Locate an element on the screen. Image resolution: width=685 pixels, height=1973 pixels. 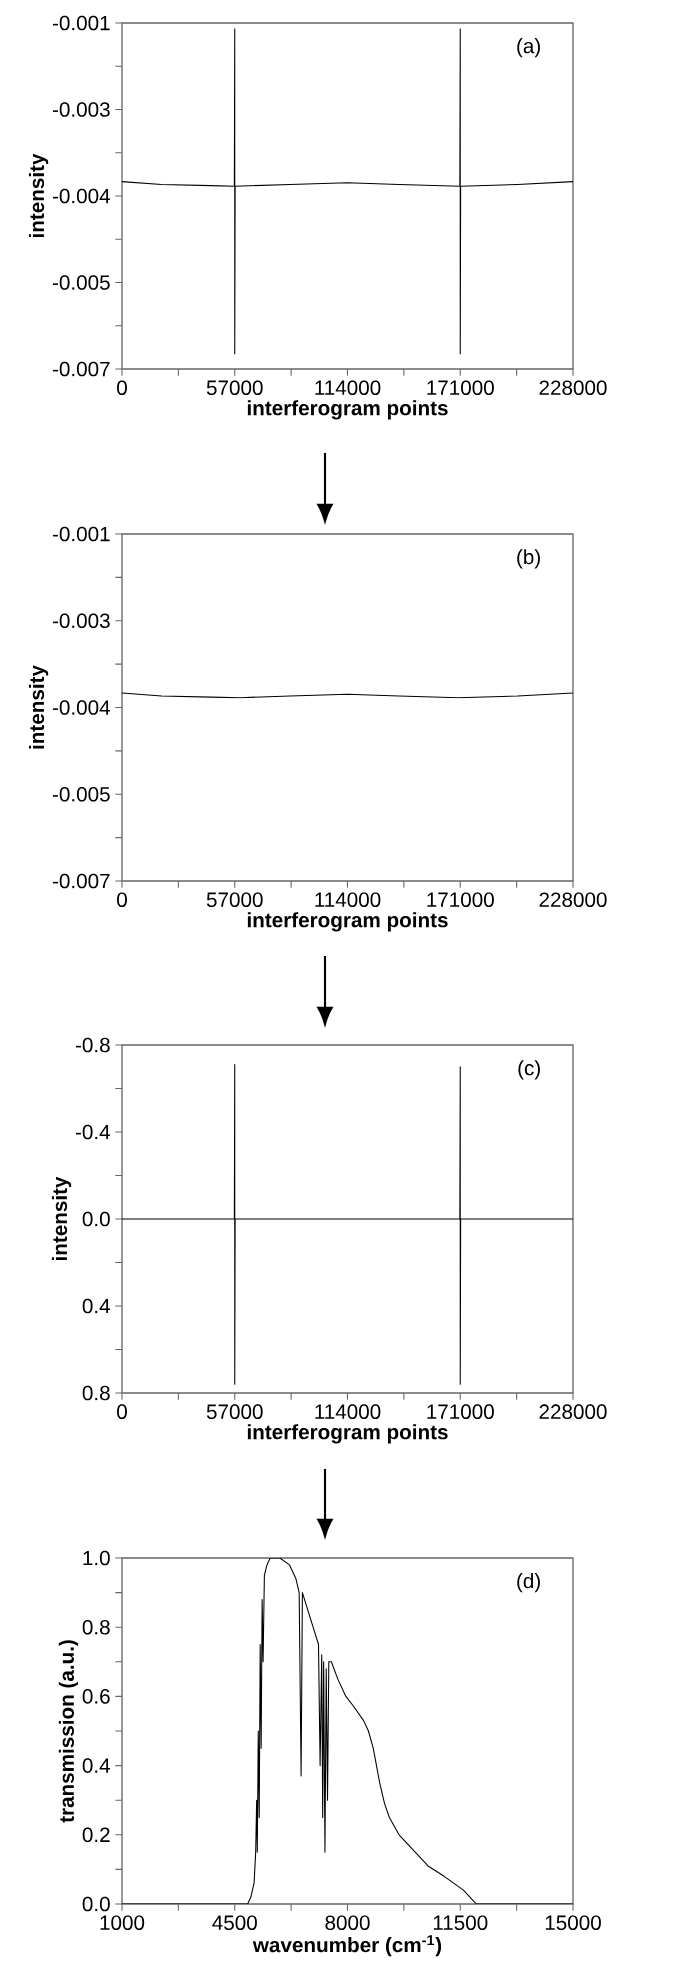
y-tick-label: -0.8 is located at coordinates (92, 1045).